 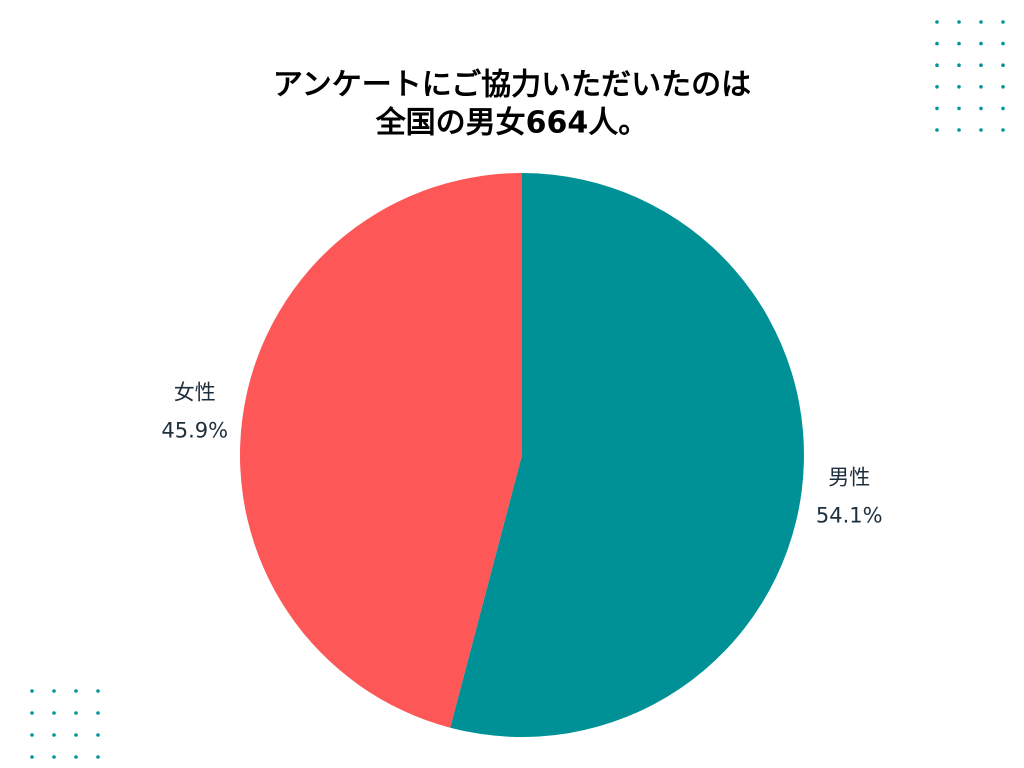 What do you see at coordinates (194, 431) in the screenshot?
I see `value-label: 45.9%` at bounding box center [194, 431].